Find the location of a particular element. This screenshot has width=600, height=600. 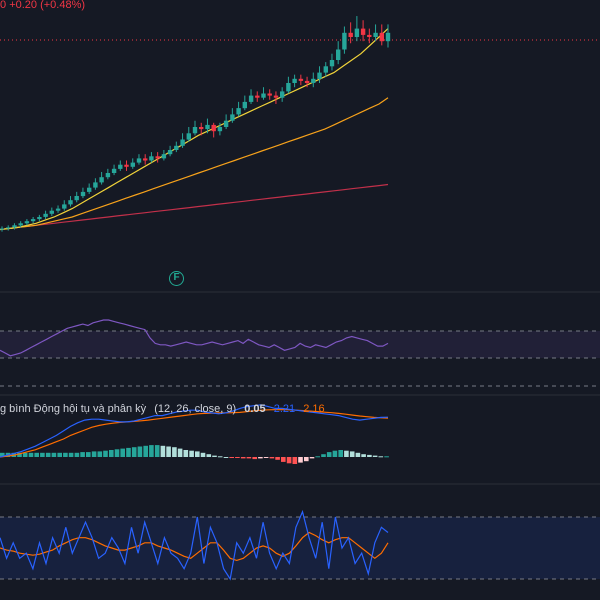

macd-title: g bình Động hội tụ và phân kỳ is located at coordinates (73, 409).